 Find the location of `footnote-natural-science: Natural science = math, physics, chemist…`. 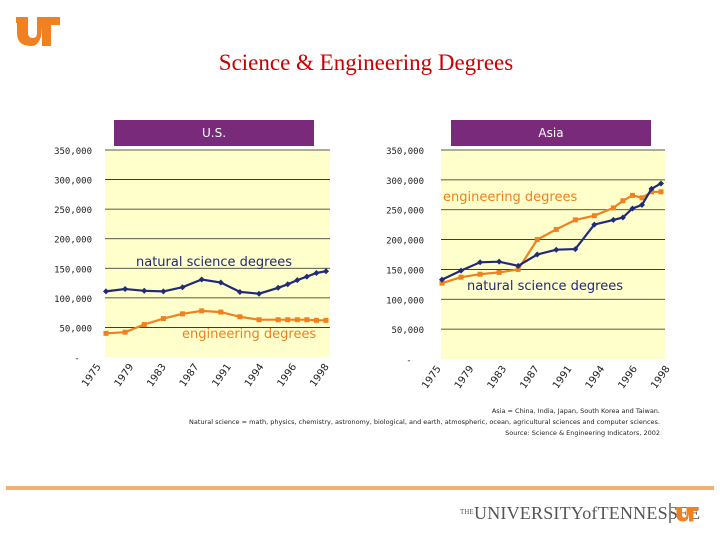

footnote-natural-science: Natural science = math, physics, chemist… is located at coordinates (424, 422).